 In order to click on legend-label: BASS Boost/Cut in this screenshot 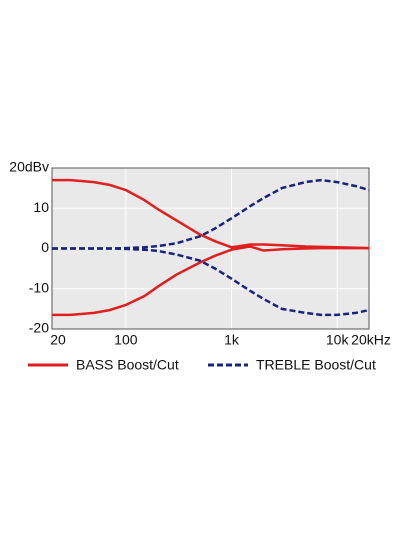, I will do `click(127, 365)`.